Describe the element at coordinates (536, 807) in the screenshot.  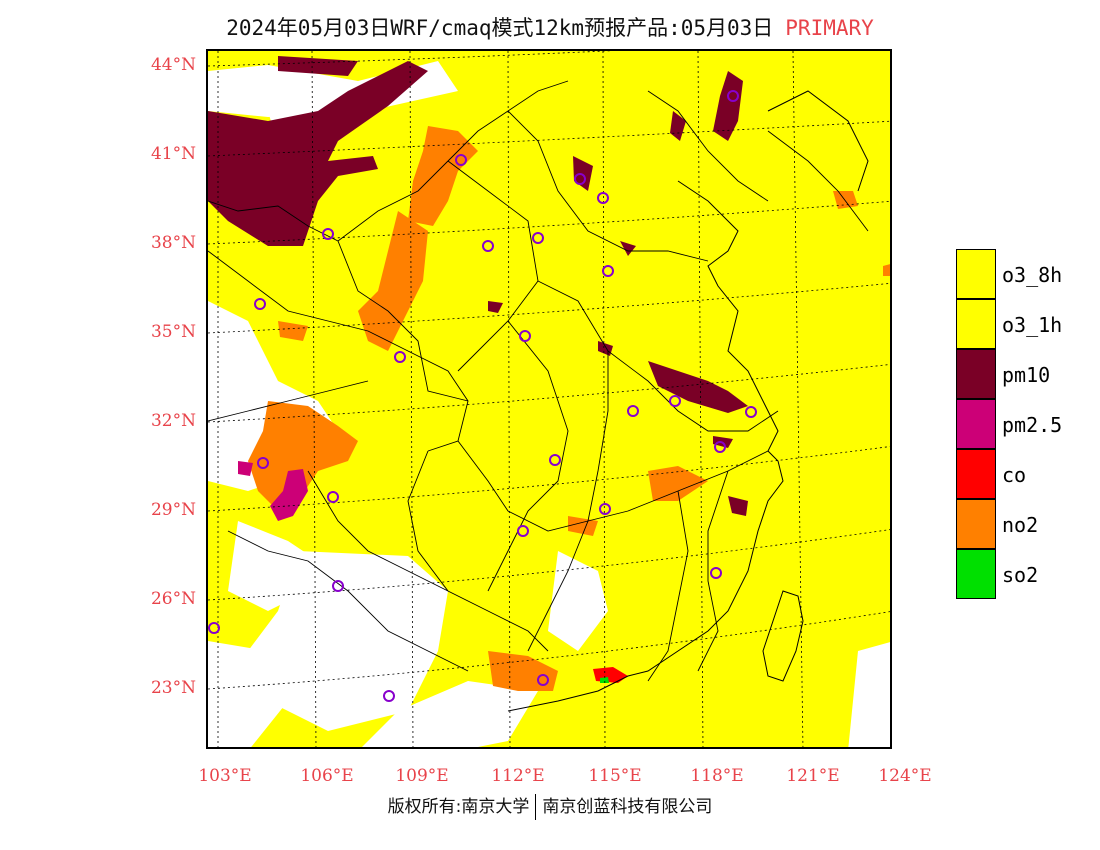
I see `copyright-divider` at that location.